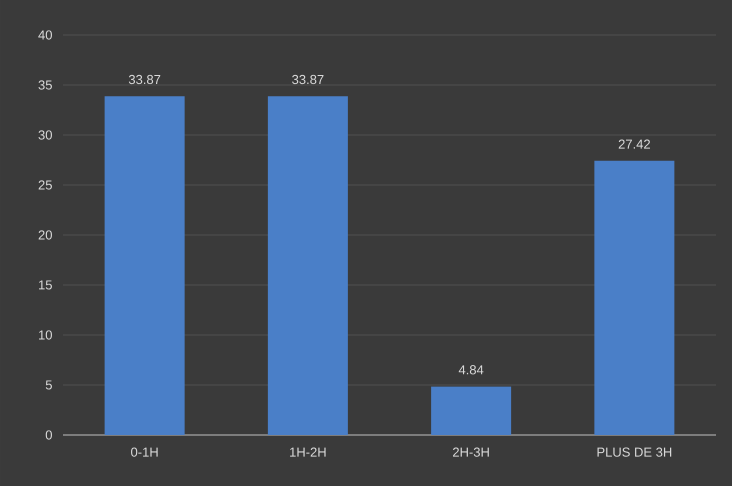 The width and height of the screenshot is (732, 486). Describe the element at coordinates (45, 85) in the screenshot. I see `y-tick-label: 35` at that location.